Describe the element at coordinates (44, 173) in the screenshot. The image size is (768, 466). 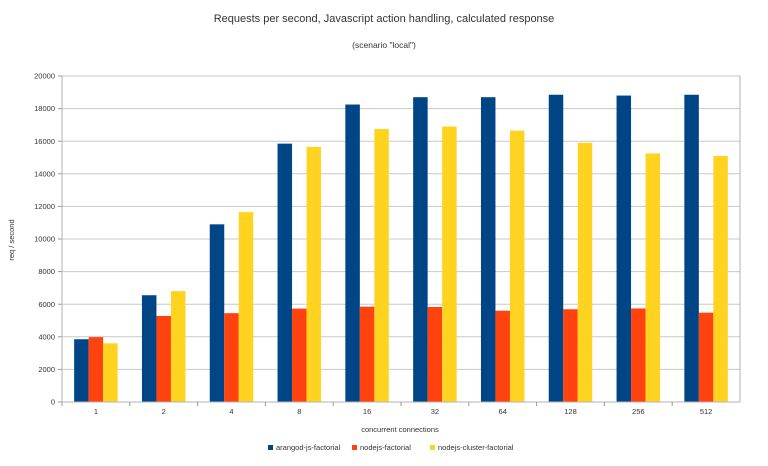
I see `y-tick-label: 14000` at that location.